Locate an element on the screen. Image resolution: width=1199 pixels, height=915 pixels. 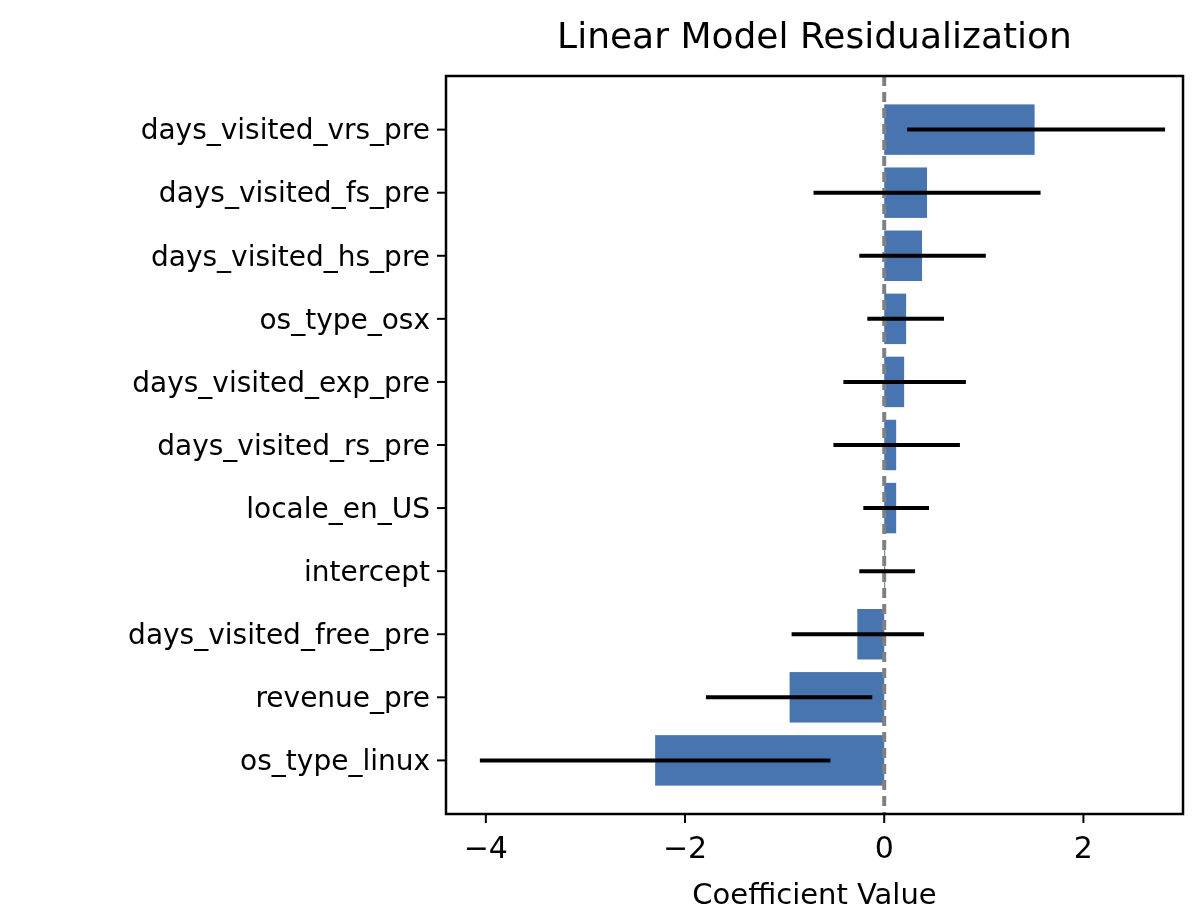
y-tick-label: days_visited_rs_pre is located at coordinates (293, 445).